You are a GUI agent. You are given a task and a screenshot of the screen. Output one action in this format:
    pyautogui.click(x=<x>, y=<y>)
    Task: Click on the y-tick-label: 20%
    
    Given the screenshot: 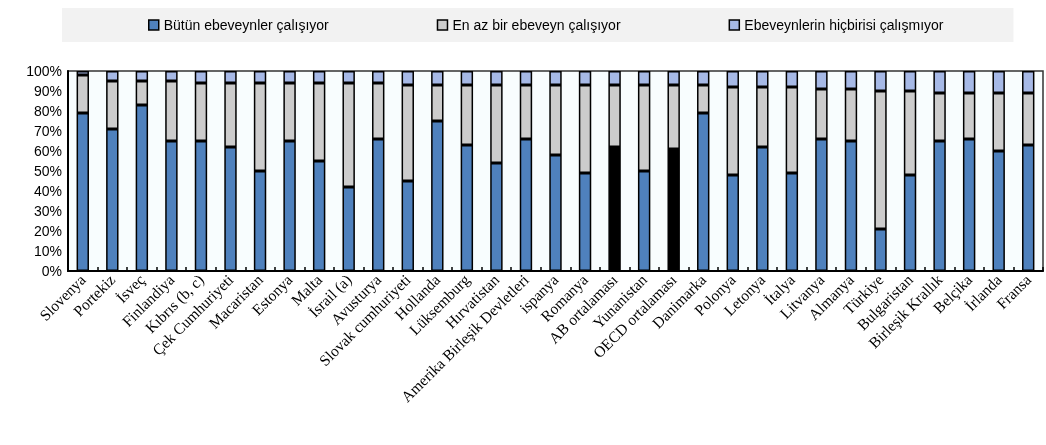 What is the action you would take?
    pyautogui.click(x=47, y=231)
    